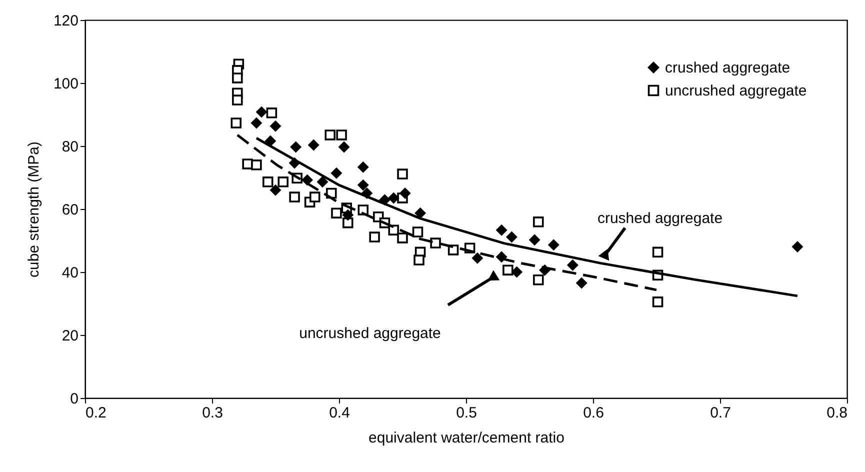  Describe the element at coordinates (339, 413) in the screenshot. I see `x-tick-label: 0.4` at that location.